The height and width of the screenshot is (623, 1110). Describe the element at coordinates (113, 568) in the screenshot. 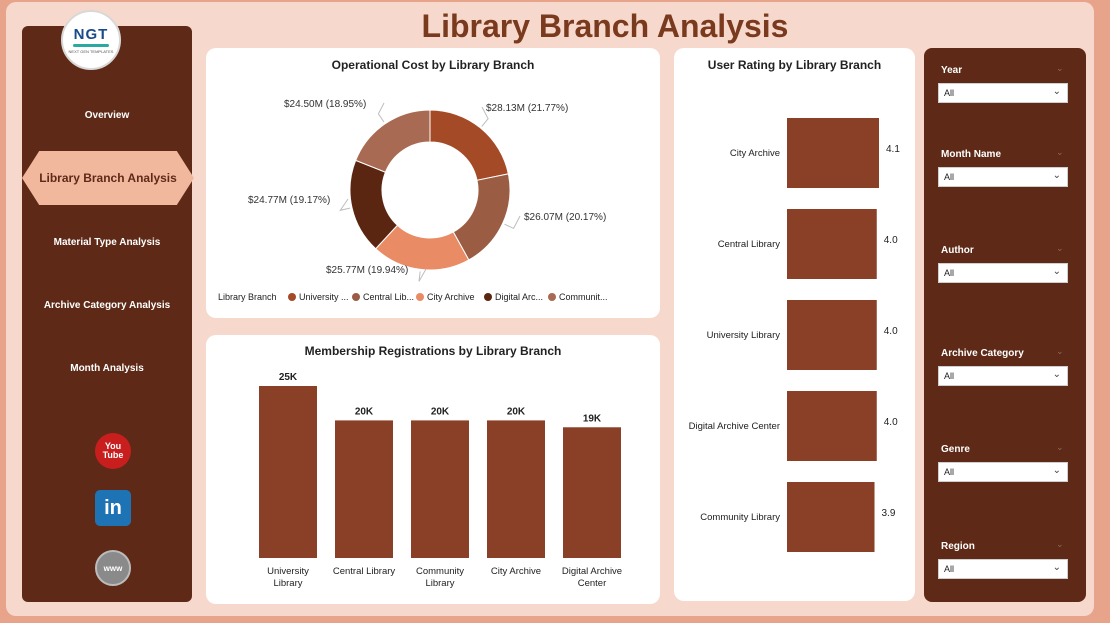

I see `web-globe-icon: www` at that location.